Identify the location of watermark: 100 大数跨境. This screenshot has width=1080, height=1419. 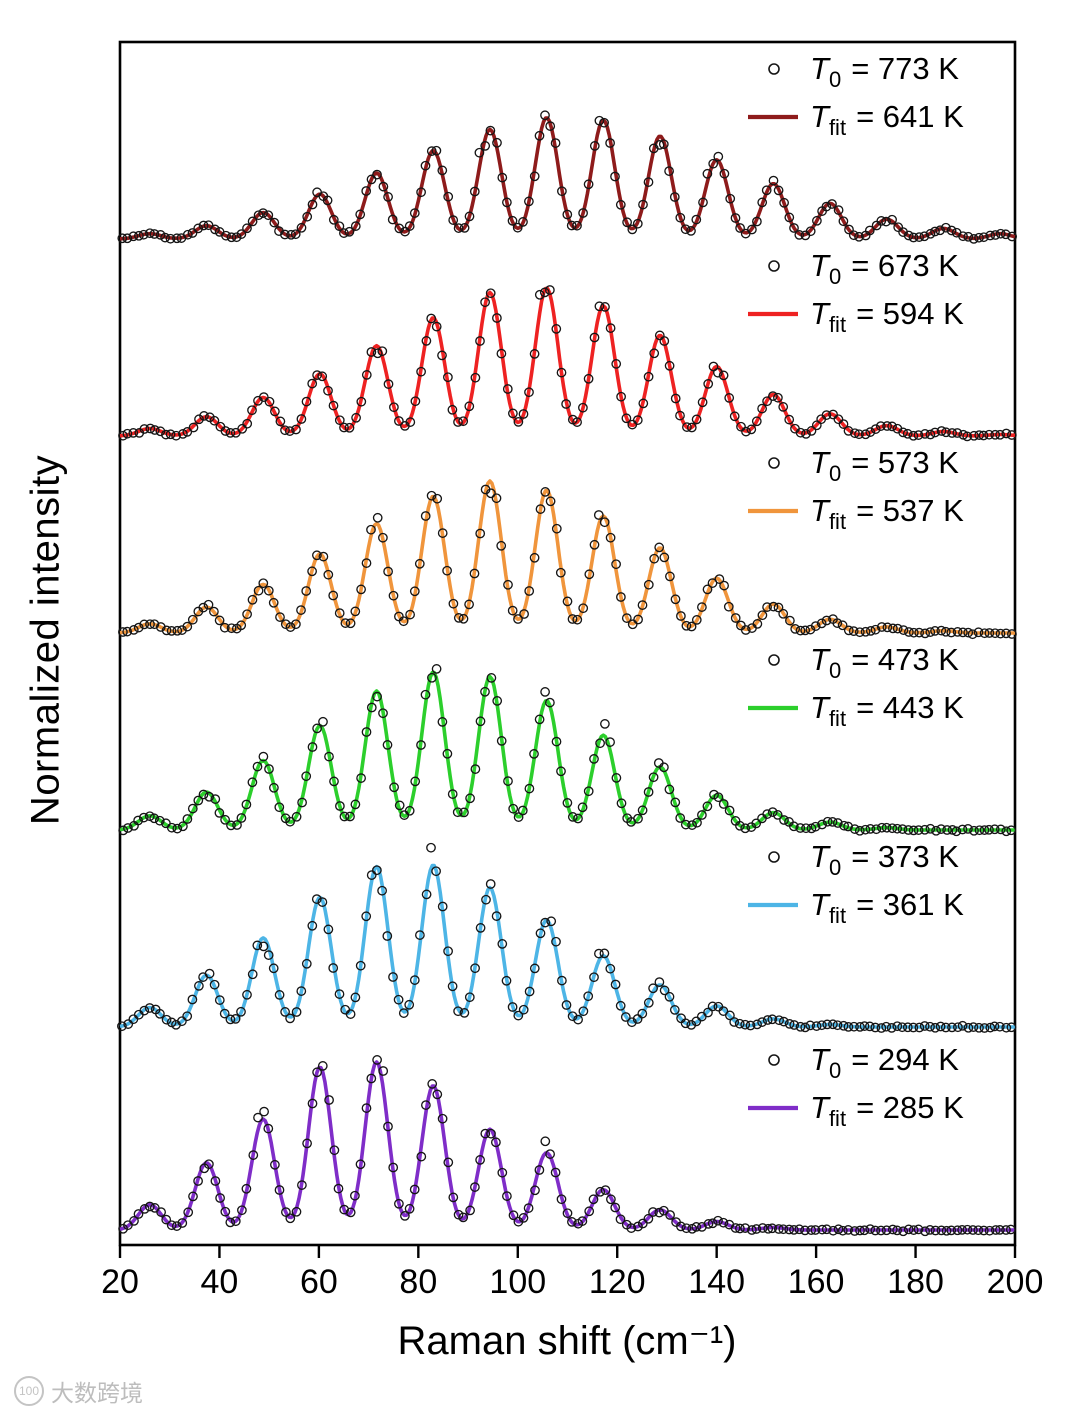
(78, 1391).